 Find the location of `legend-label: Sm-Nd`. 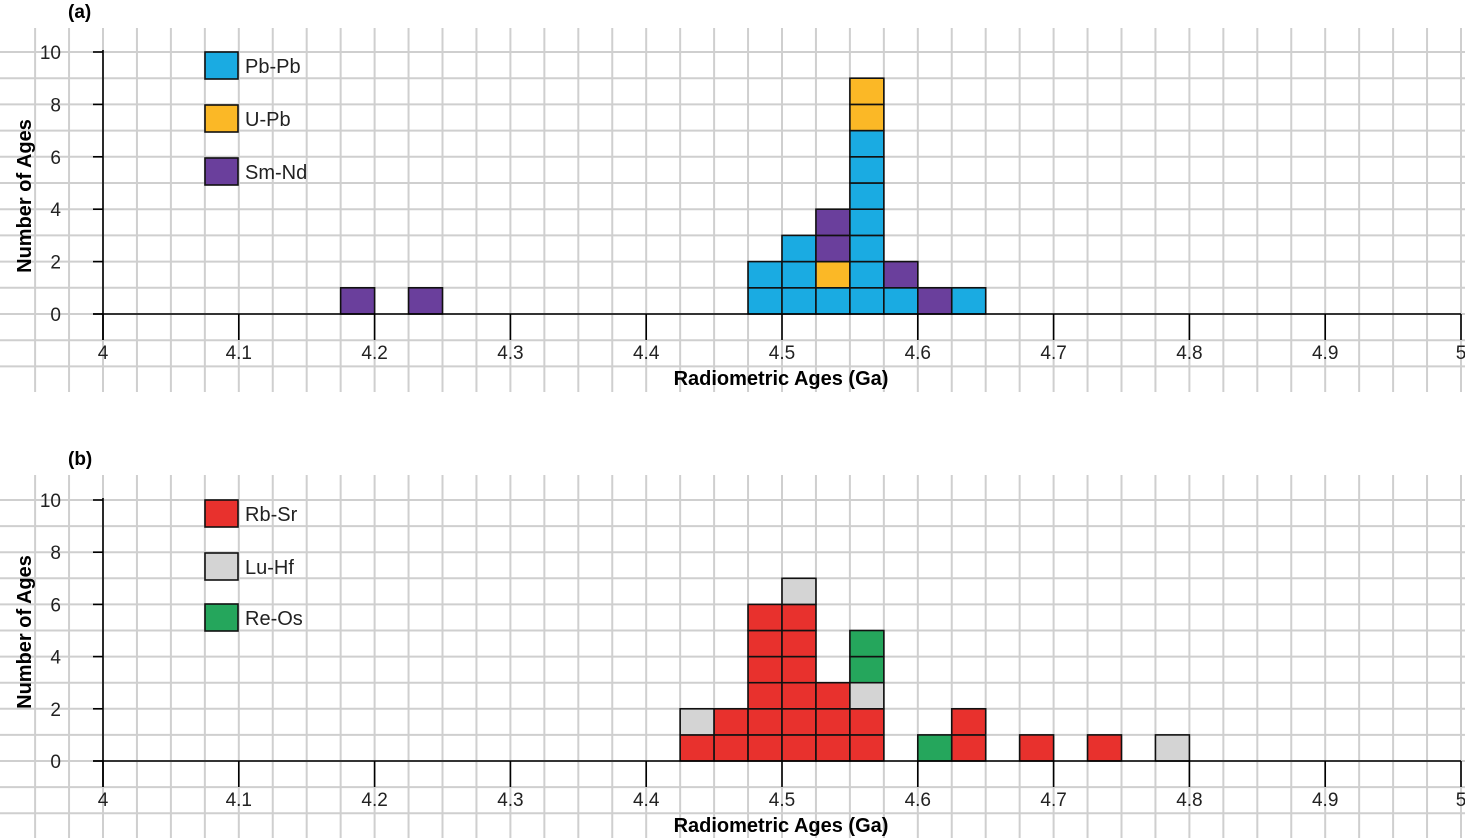

legend-label: Sm-Nd is located at coordinates (276, 173).